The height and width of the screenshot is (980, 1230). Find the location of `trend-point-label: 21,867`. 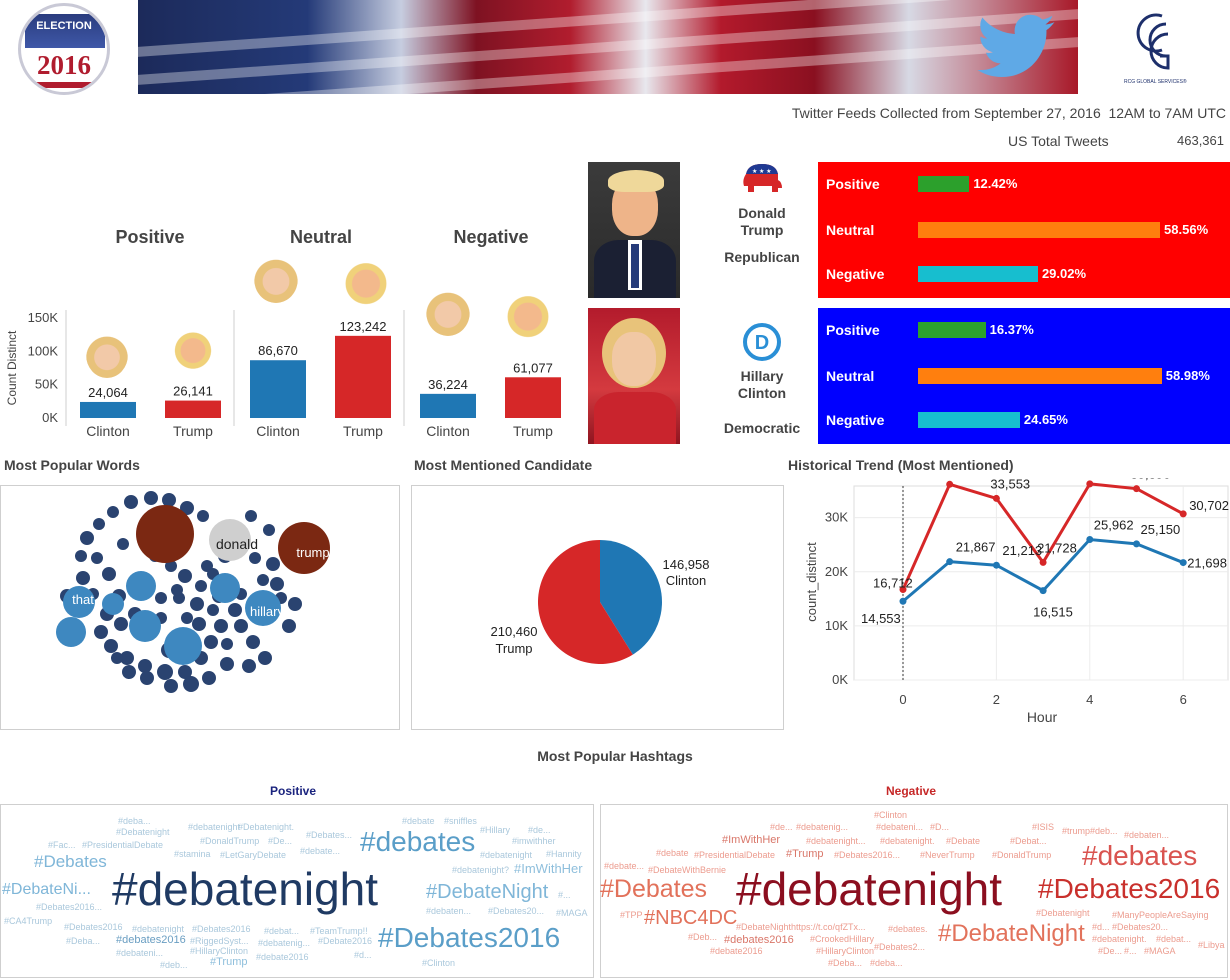

trend-point-label: 21,867 is located at coordinates (976, 547).